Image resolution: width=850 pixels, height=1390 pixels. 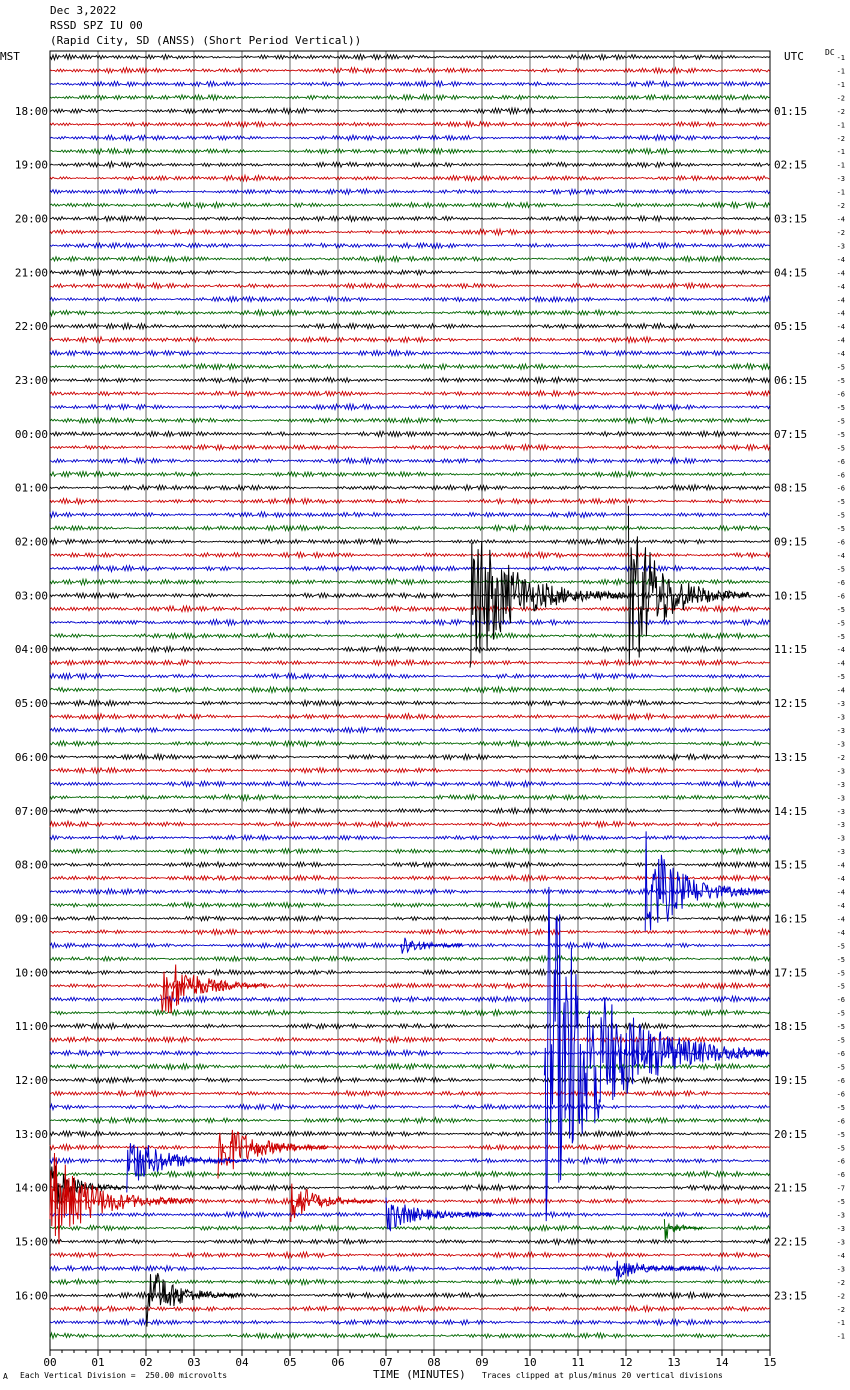 What do you see at coordinates (31, 1080) in the screenshot?
I see `left-hour-label: 12:00` at bounding box center [31, 1080].